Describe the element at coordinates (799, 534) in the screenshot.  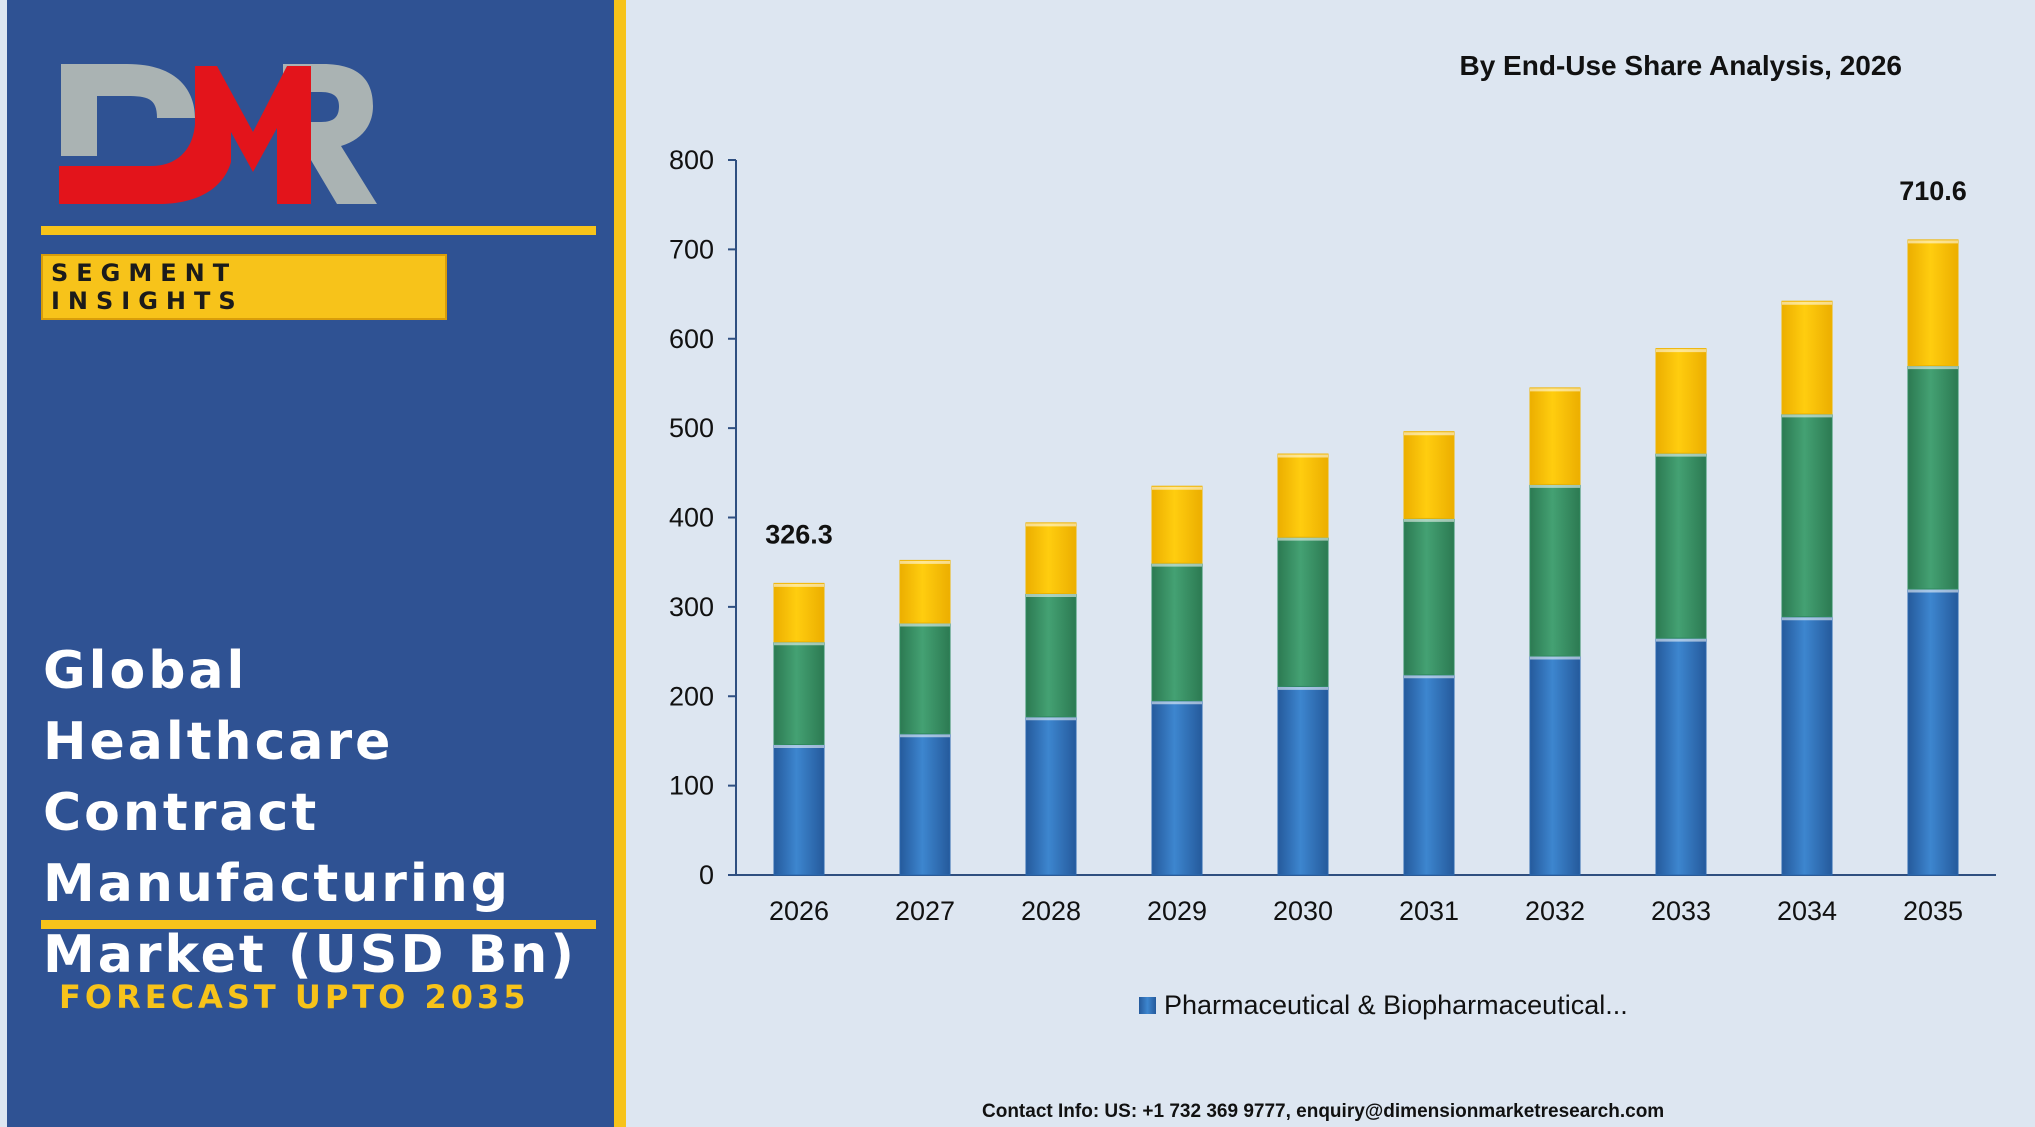
I see `data-label: 326.3` at that location.